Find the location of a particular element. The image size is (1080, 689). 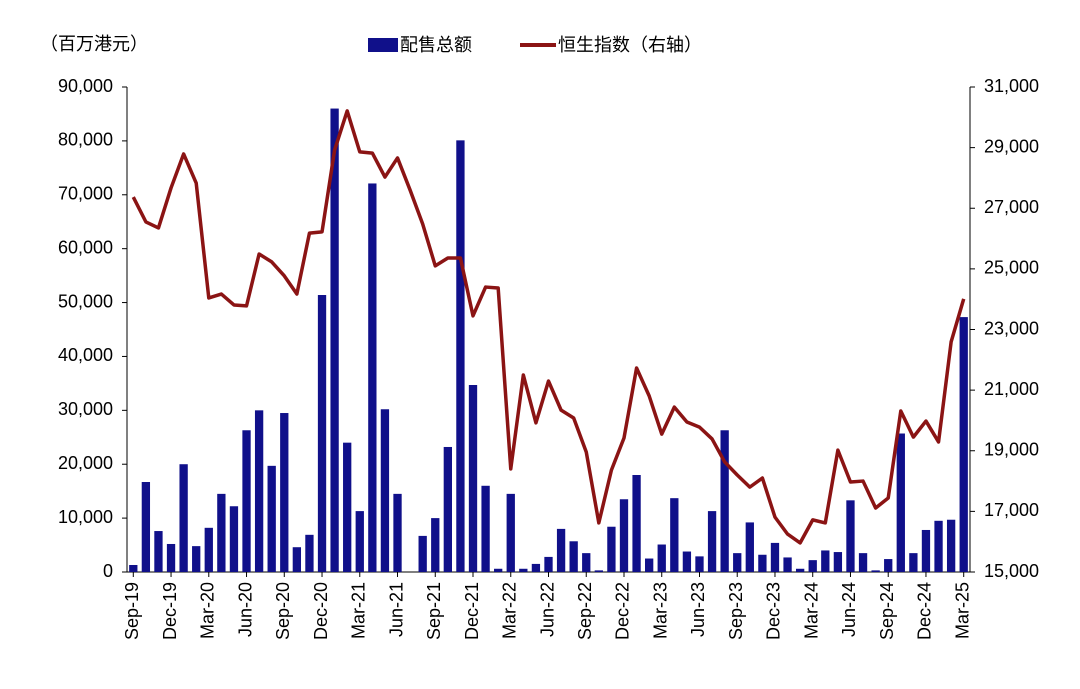

y-tick-label: 50,000 is located at coordinates (85, 301).